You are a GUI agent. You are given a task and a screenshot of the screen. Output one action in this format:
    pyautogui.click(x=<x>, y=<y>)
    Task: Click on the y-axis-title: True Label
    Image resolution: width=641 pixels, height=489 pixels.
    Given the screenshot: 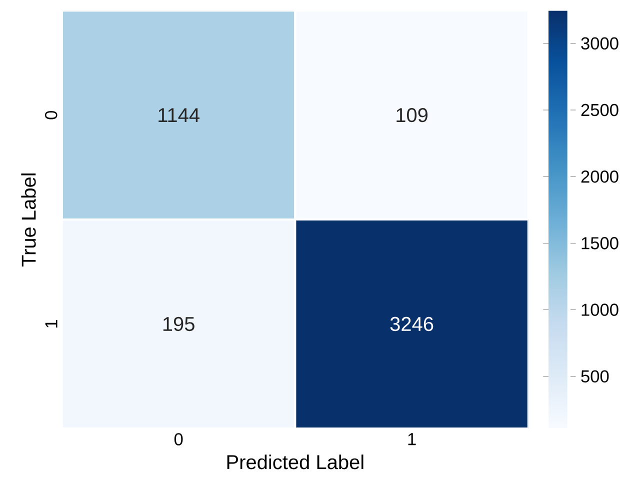 What is the action you would take?
    pyautogui.click(x=28, y=219)
    